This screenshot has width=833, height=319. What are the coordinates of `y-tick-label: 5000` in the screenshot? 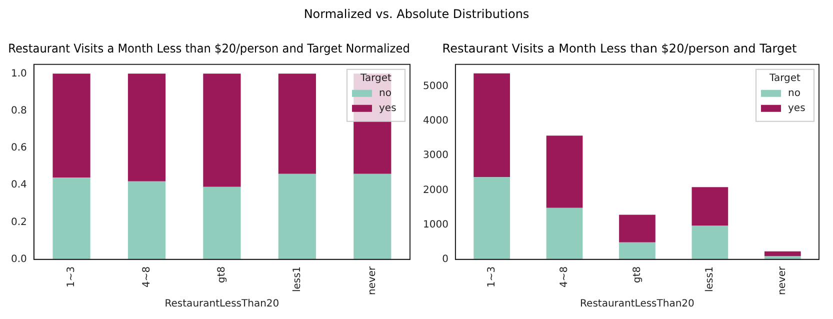 It's located at (435, 86).